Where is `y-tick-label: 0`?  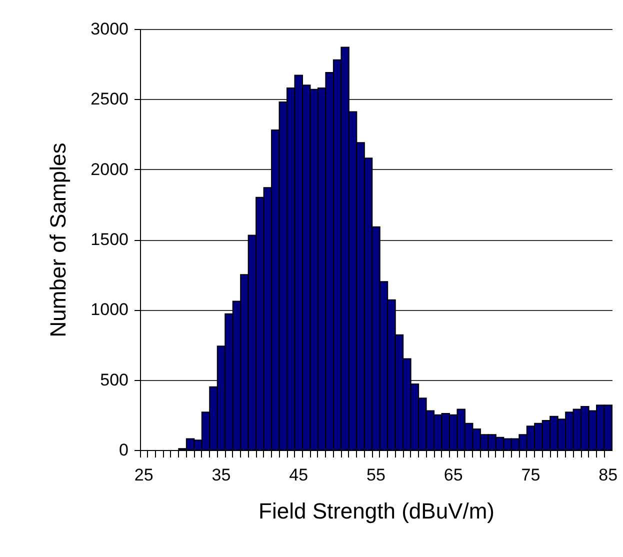
y-tick-label: 0 is located at coordinates (123, 450).